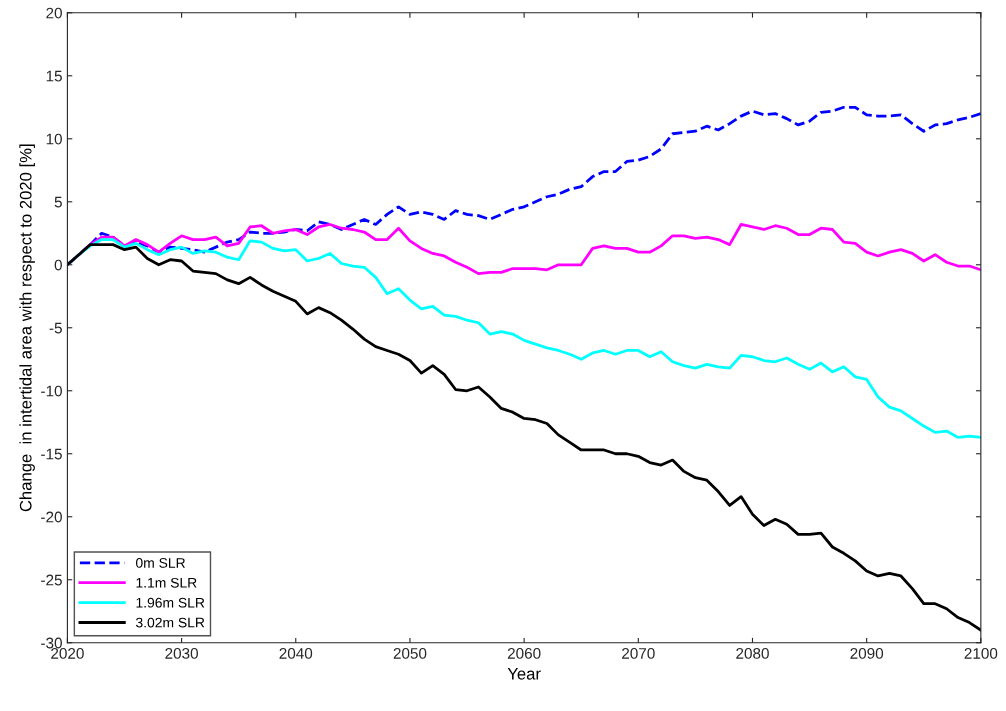 The height and width of the screenshot is (711, 1006). I want to click on x-tick-label: 2070, so click(638, 653).